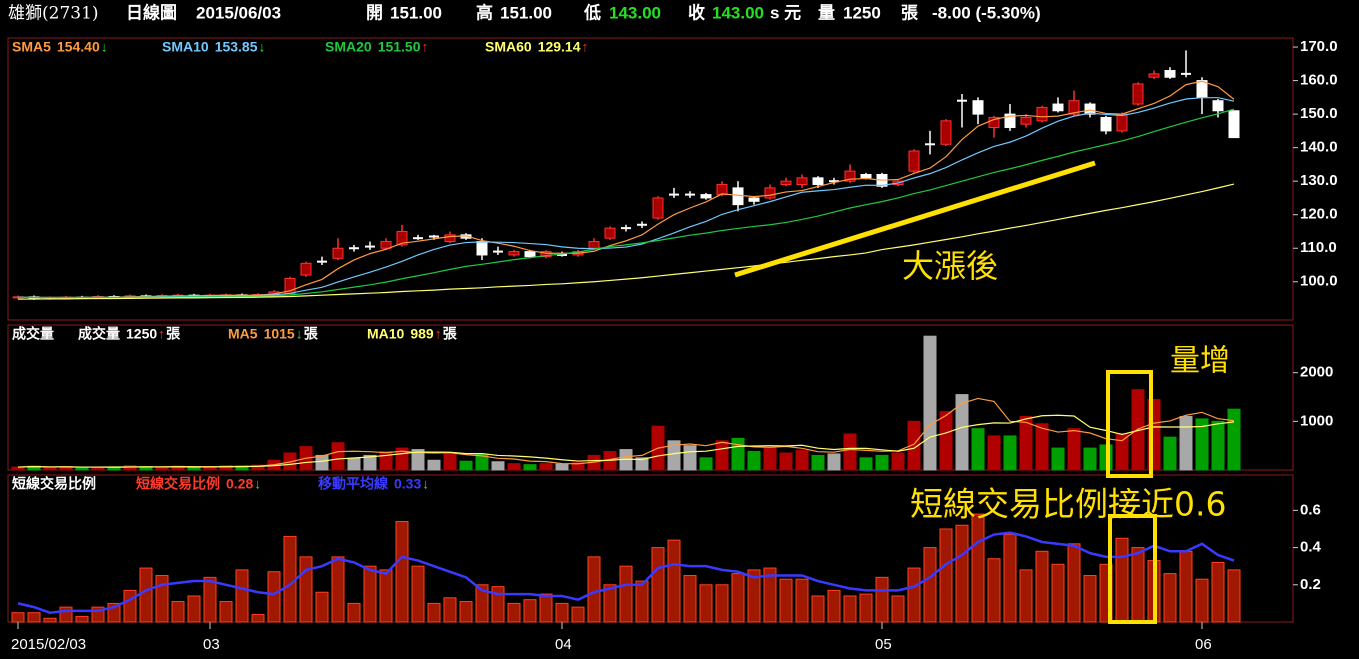  What do you see at coordinates (1310, 584) in the screenshot?
I see `y-tick-label: 0.2` at bounding box center [1310, 584].